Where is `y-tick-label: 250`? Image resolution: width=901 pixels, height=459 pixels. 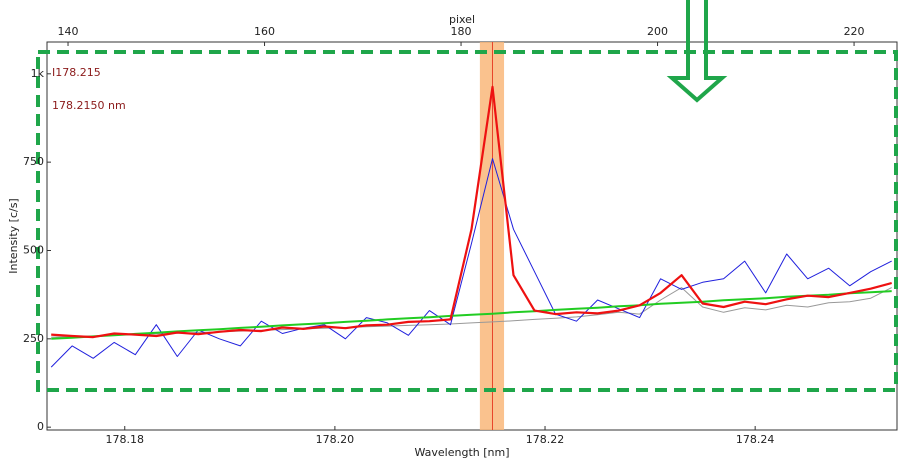
y-tick-label: 250 is located at coordinates (33, 338).